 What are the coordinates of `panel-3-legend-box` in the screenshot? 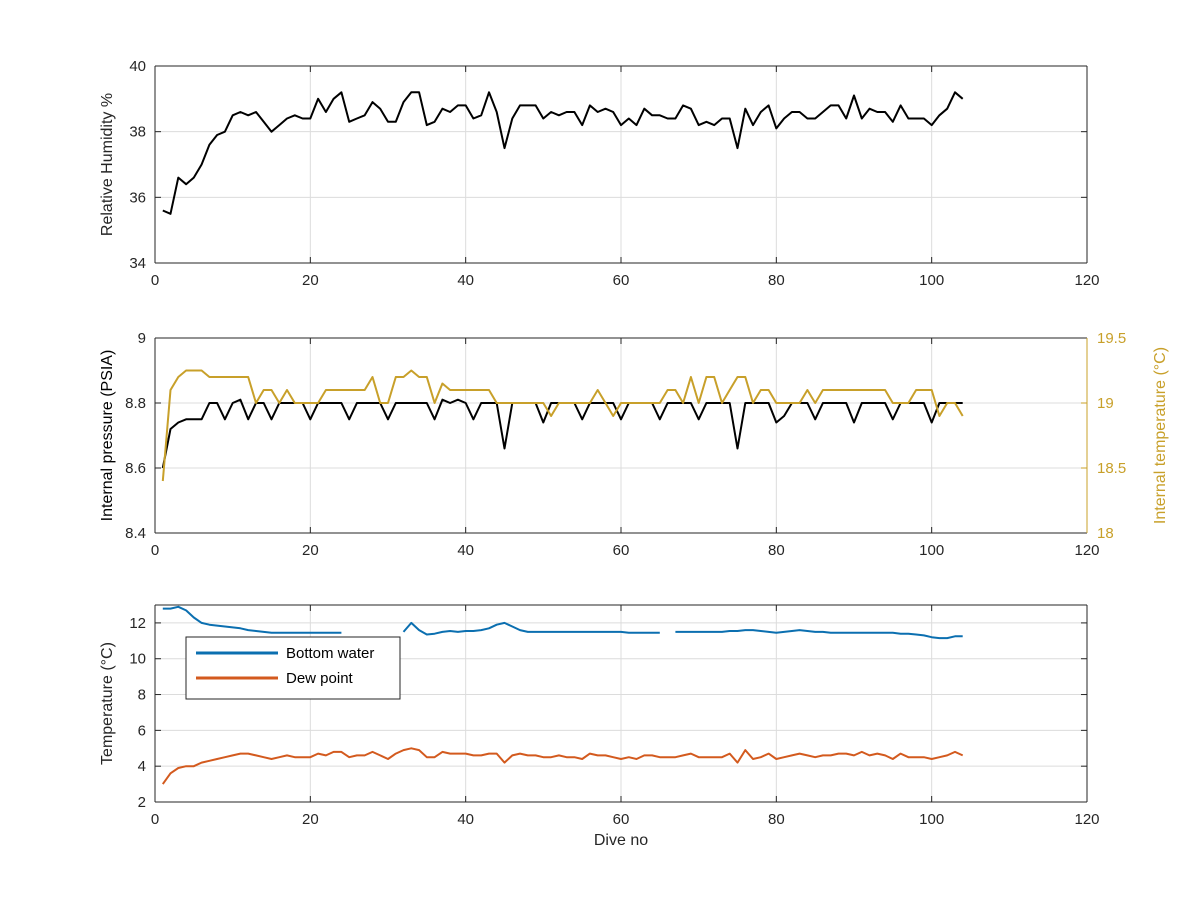 It's located at (293, 668).